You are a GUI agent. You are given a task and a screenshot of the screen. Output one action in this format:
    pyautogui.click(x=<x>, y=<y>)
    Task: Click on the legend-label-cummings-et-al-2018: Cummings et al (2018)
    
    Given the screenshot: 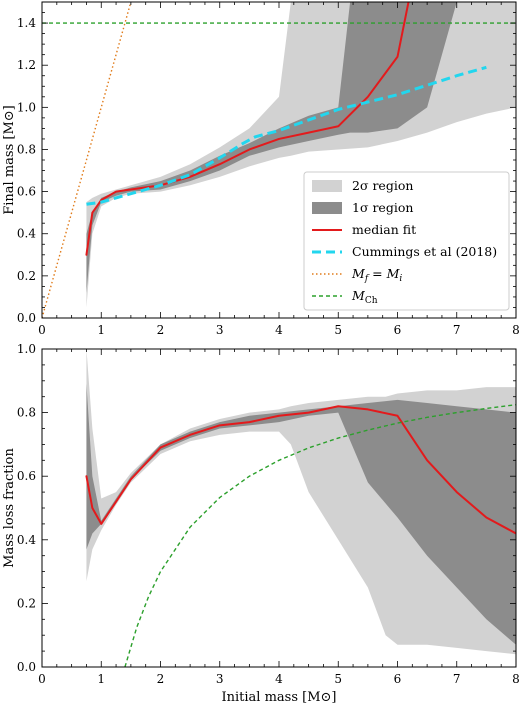 What is the action you would take?
    pyautogui.click(x=424, y=251)
    